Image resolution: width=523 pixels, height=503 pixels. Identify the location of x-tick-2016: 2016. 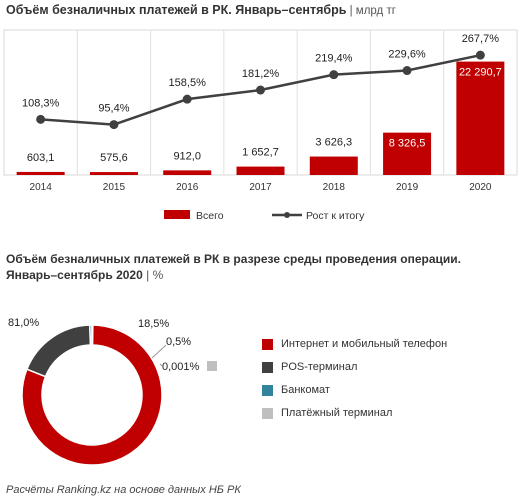
(187, 187).